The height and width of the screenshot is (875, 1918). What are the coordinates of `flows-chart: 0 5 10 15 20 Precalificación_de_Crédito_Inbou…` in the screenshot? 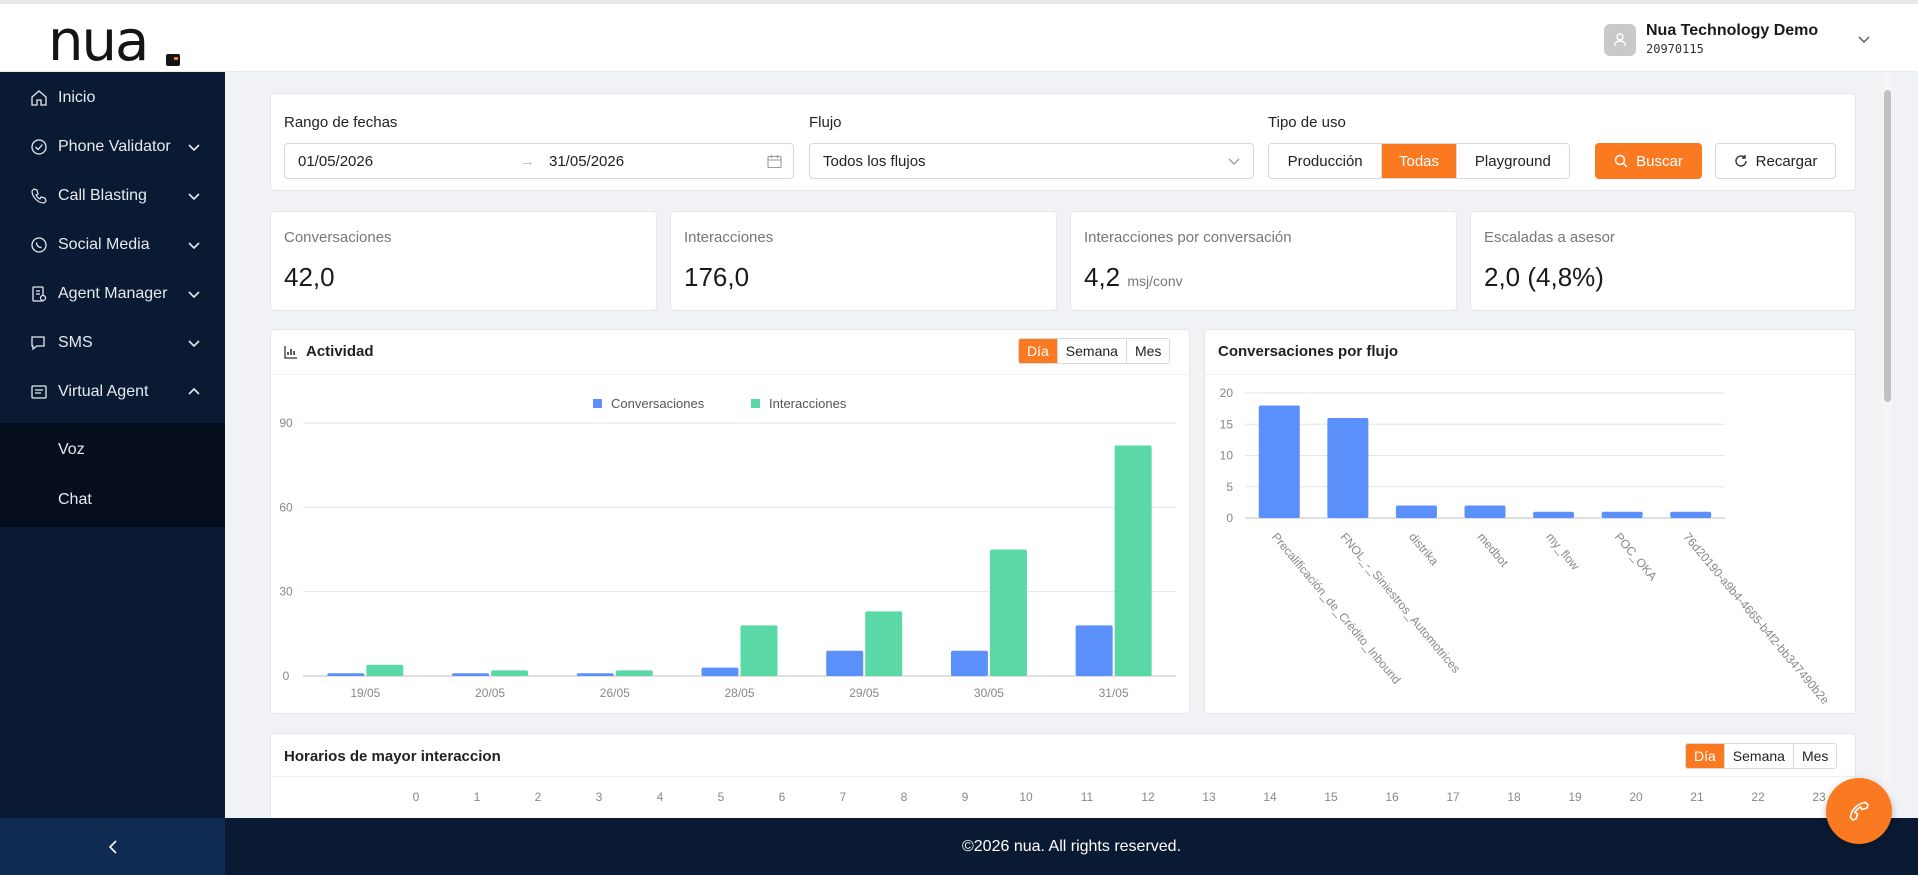 It's located at (1526, 546).